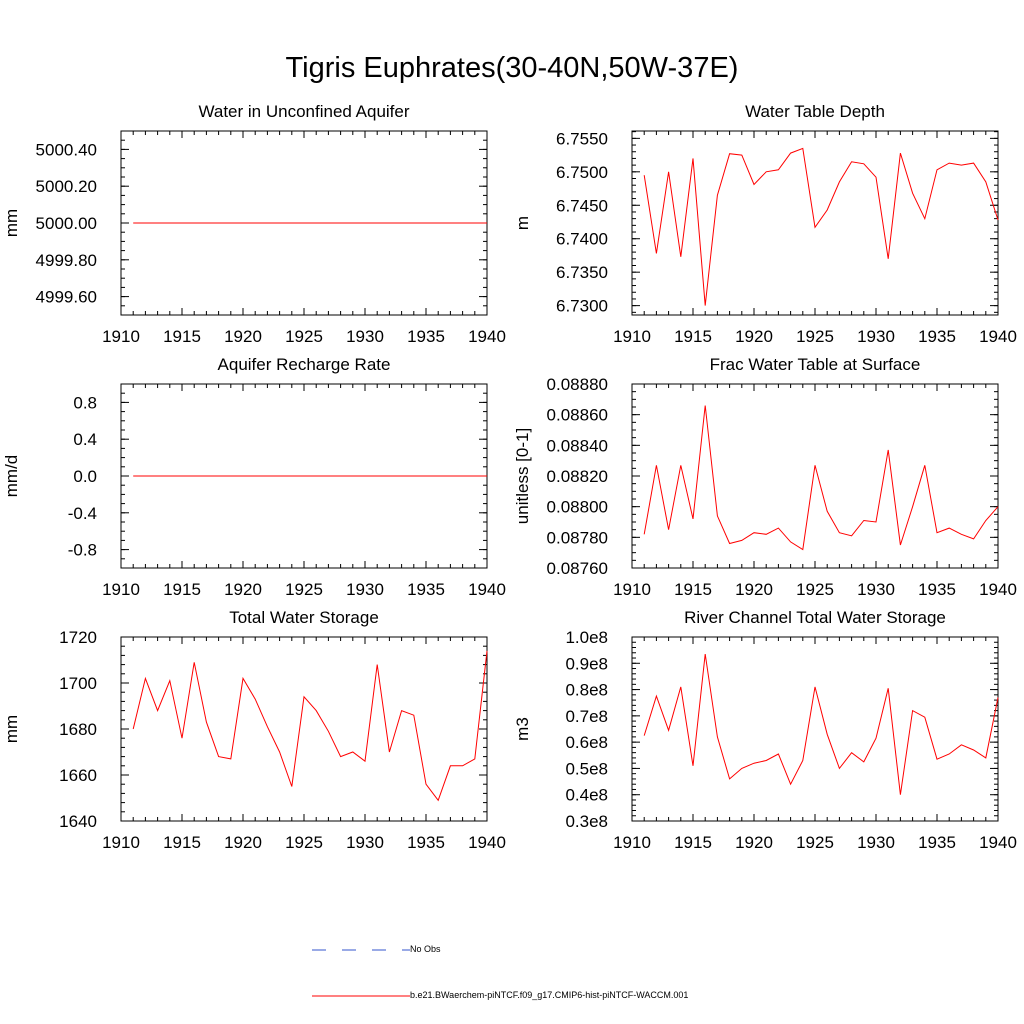  What do you see at coordinates (577, 507) in the screenshot?
I see `y-tick-label: 0.08800` at bounding box center [577, 507].